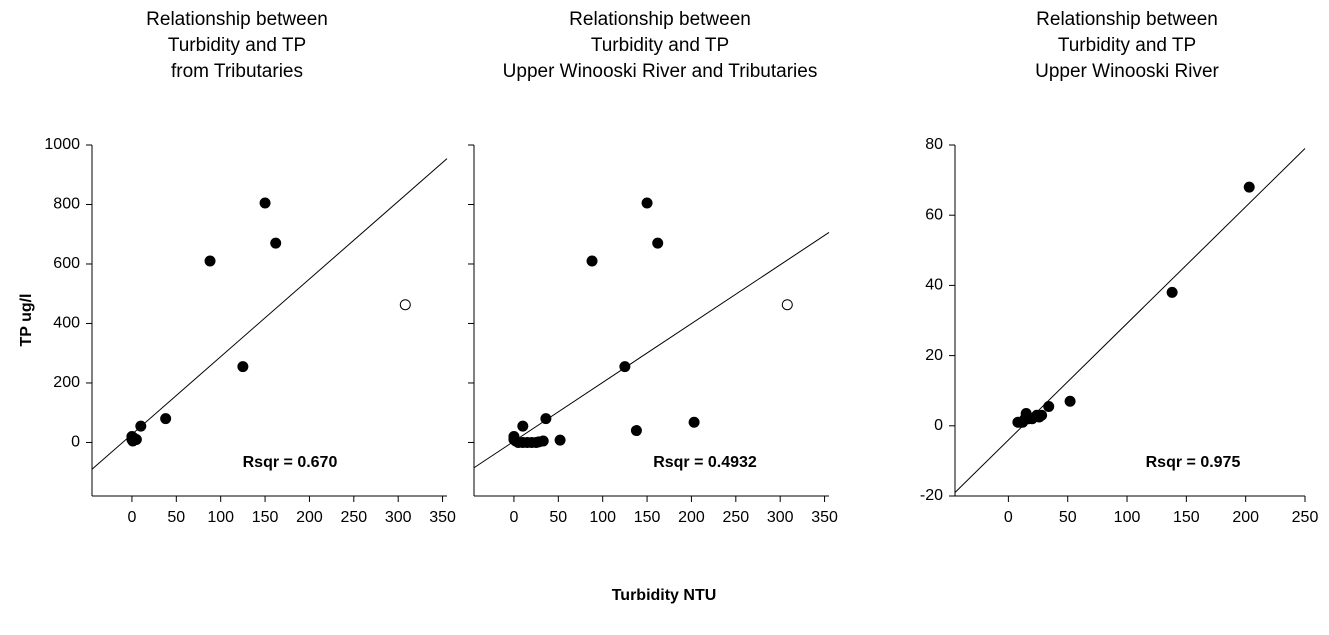  Describe the element at coordinates (934, 285) in the screenshot. I see `y-tick-label: 40` at that location.